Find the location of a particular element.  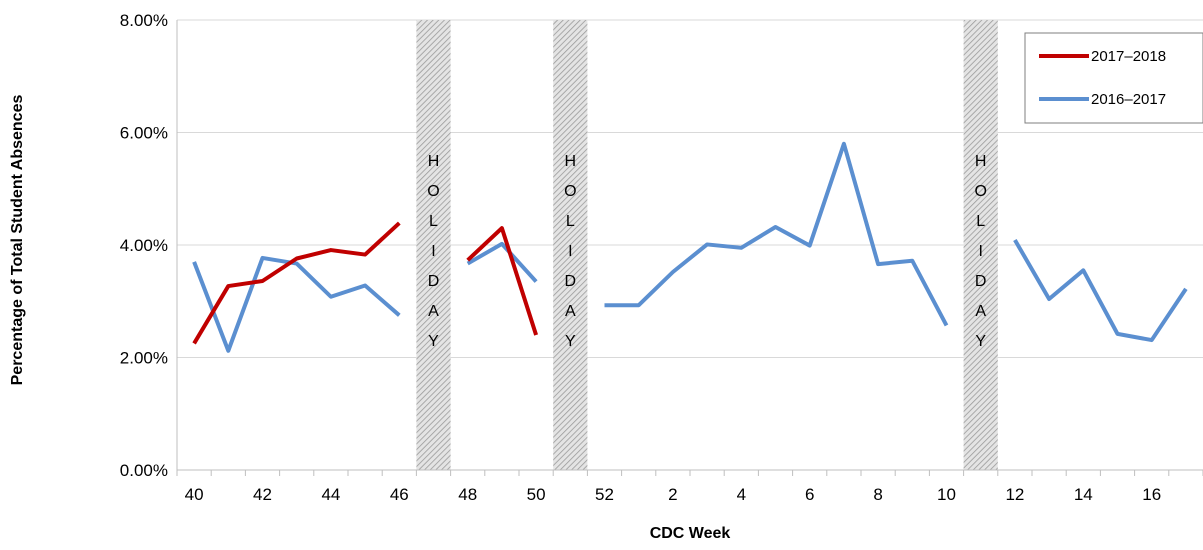

x-tick-label: 48 is located at coordinates (467, 494).